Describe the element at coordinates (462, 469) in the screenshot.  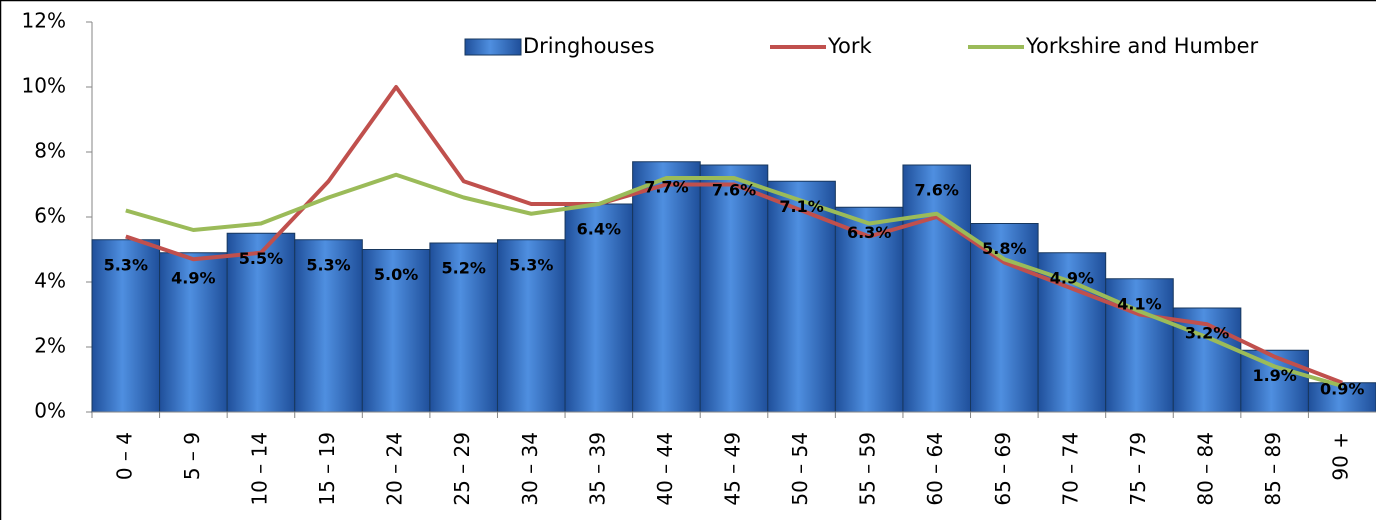
I see `x-tick-label: 25 – 29` at that location.